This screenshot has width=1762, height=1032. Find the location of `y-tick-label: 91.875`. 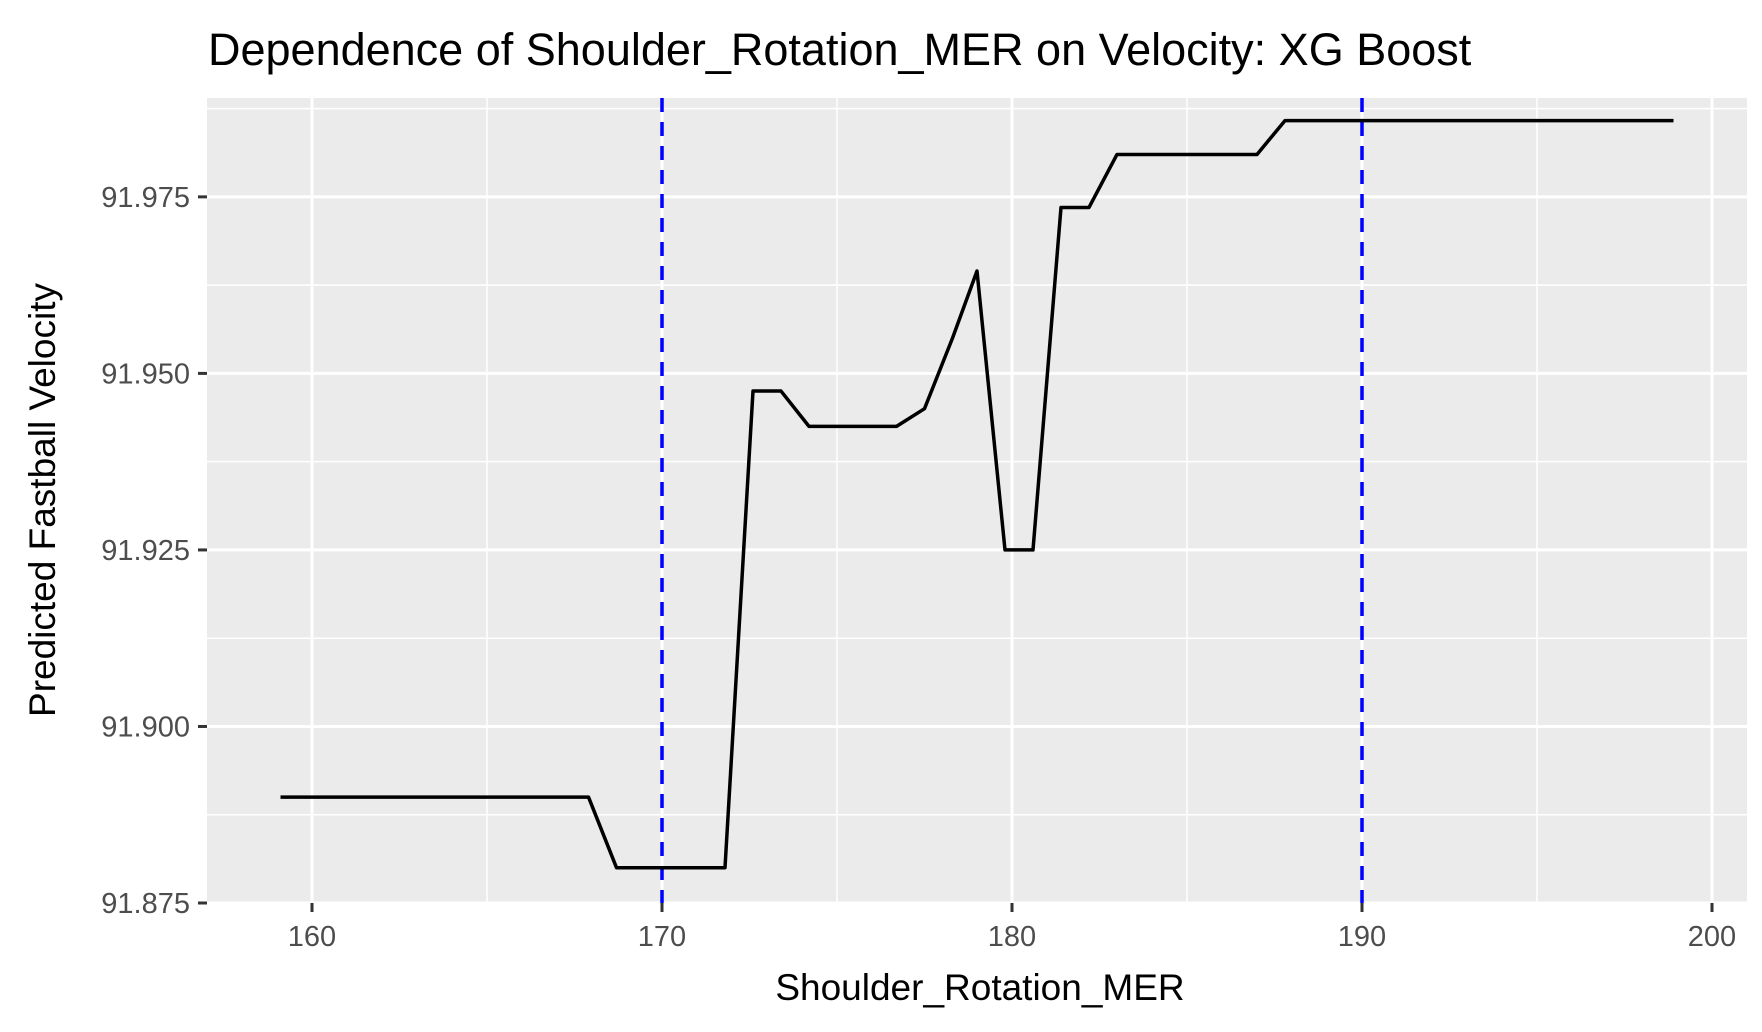

y-tick-label: 91.875 is located at coordinates (145, 904).